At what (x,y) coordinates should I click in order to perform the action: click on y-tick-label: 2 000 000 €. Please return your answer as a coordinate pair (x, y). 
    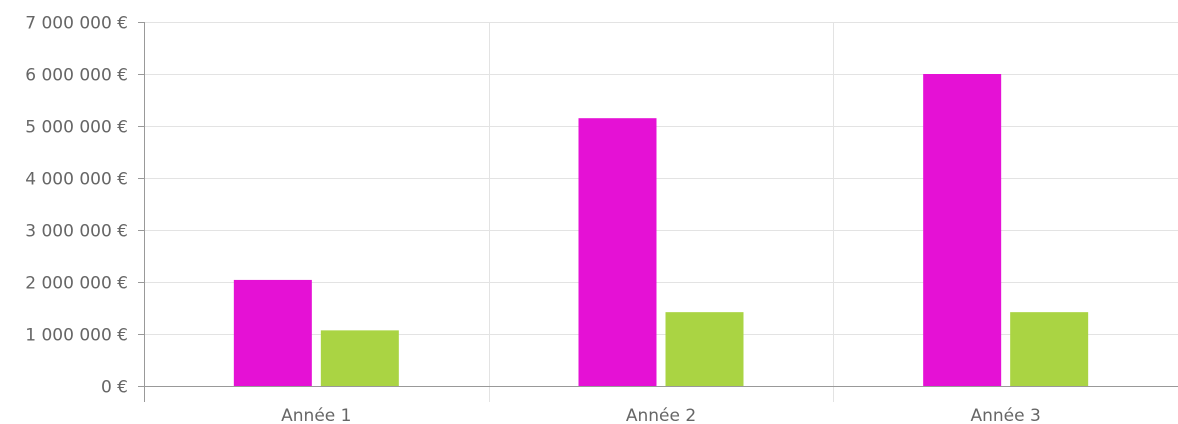
    Looking at the image, I should click on (76, 284).